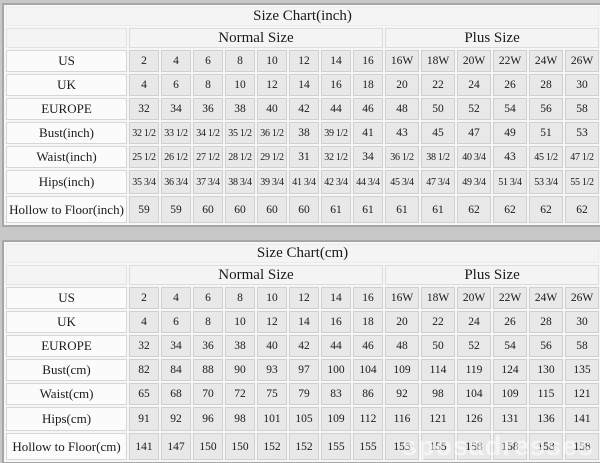 The height and width of the screenshot is (463, 600). What do you see at coordinates (336, 109) in the screenshot?
I see `size-value-cell: 44` at bounding box center [336, 109].